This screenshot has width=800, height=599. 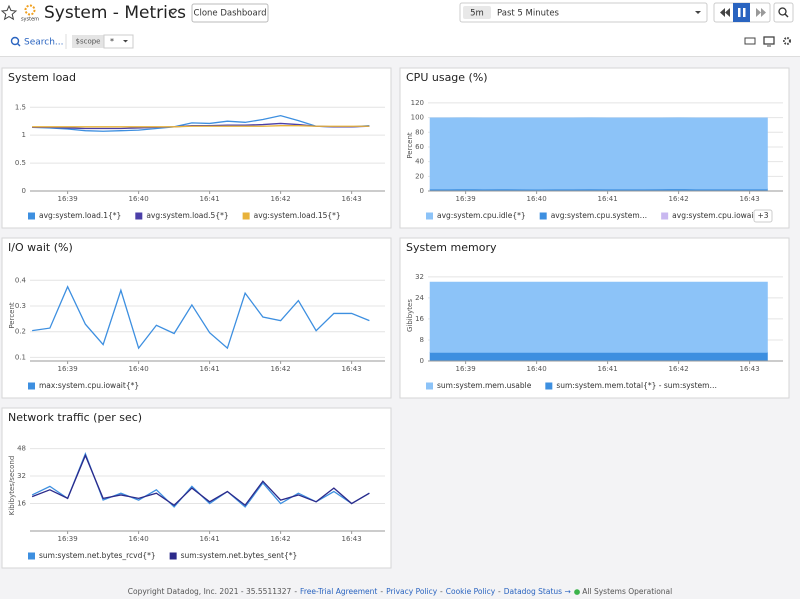 What do you see at coordinates (537, 591) in the screenshot?
I see `footer-link: Datadog Status →` at bounding box center [537, 591].